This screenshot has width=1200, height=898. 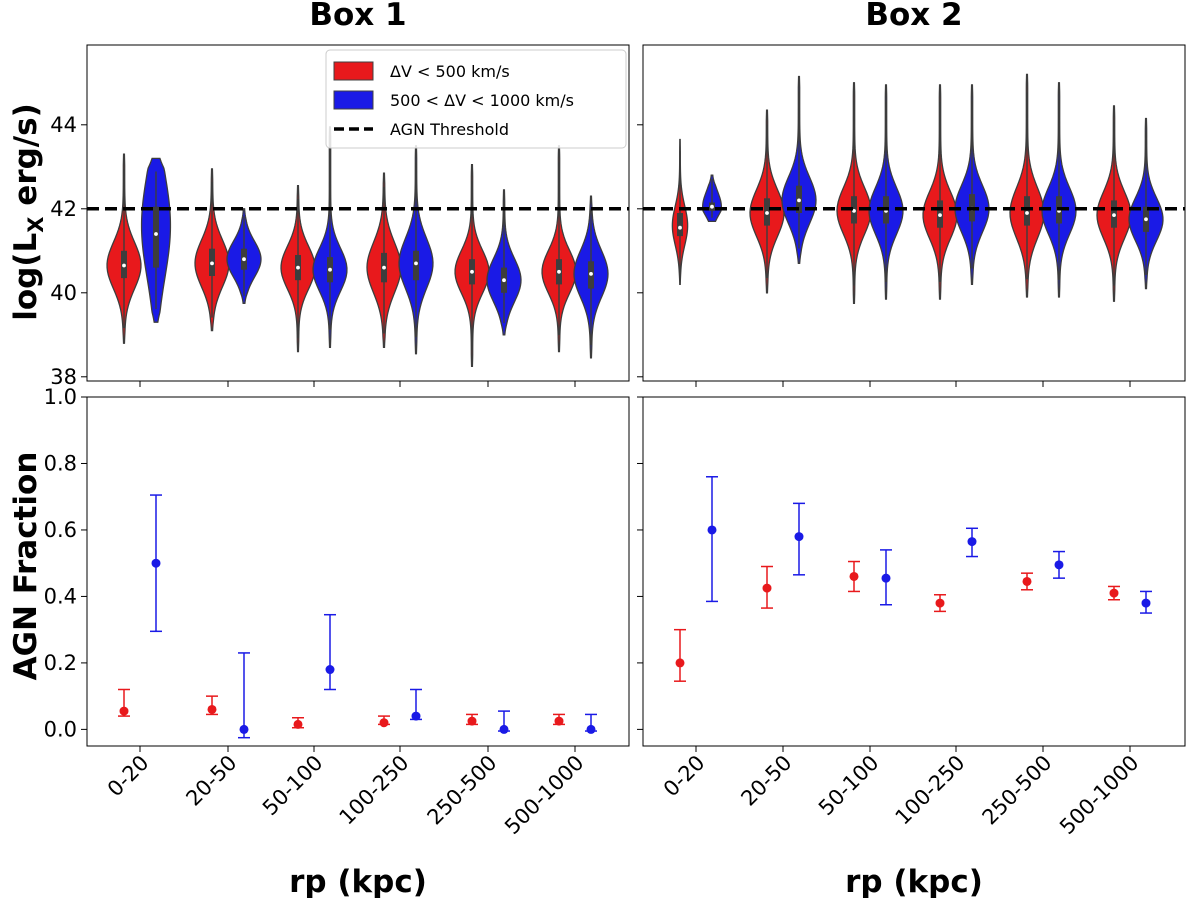 I want to click on xtick-label-box2-5: 500-1000, so click(x=1099, y=795).